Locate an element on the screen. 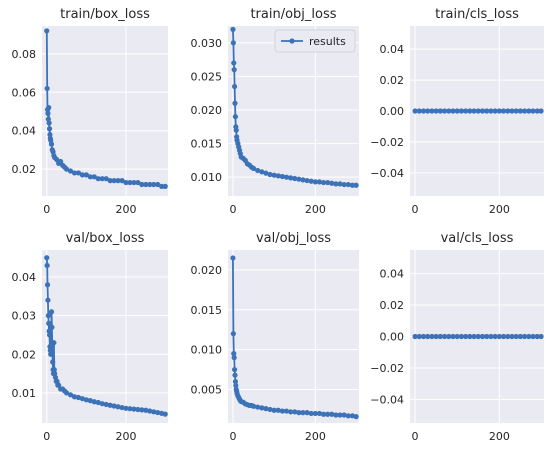 The height and width of the screenshot is (451, 550). y-tick-label: 0.06 is located at coordinates (24, 92).